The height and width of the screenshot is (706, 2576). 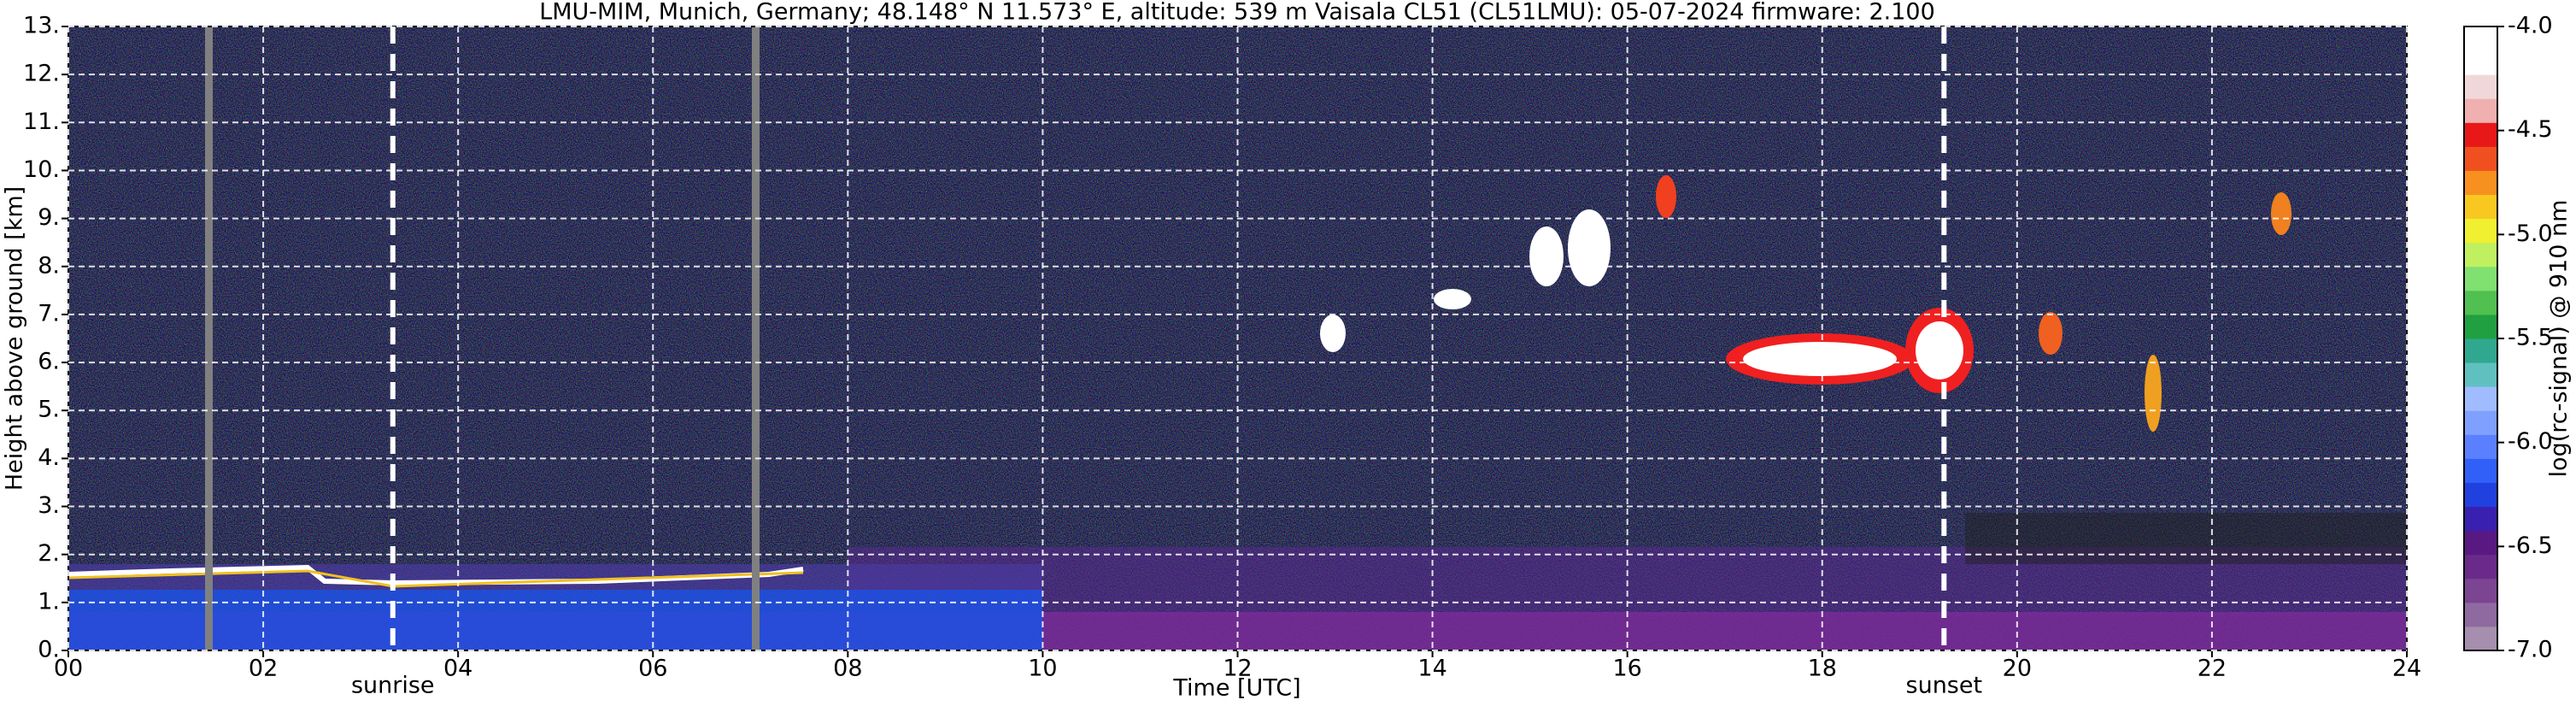 I want to click on y-axis-label: Height above ground [km], so click(x=15, y=338).